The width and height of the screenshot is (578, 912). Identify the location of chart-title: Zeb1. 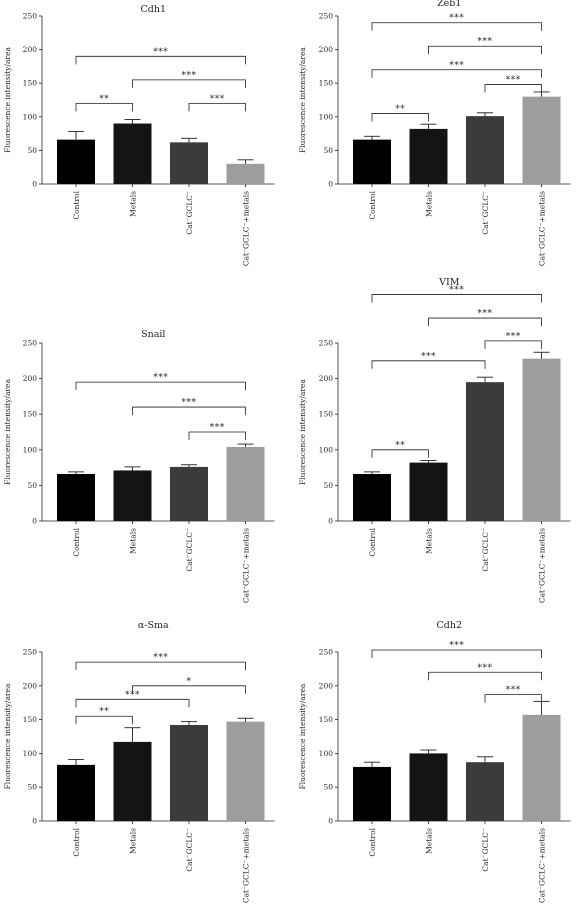
(449, 4).